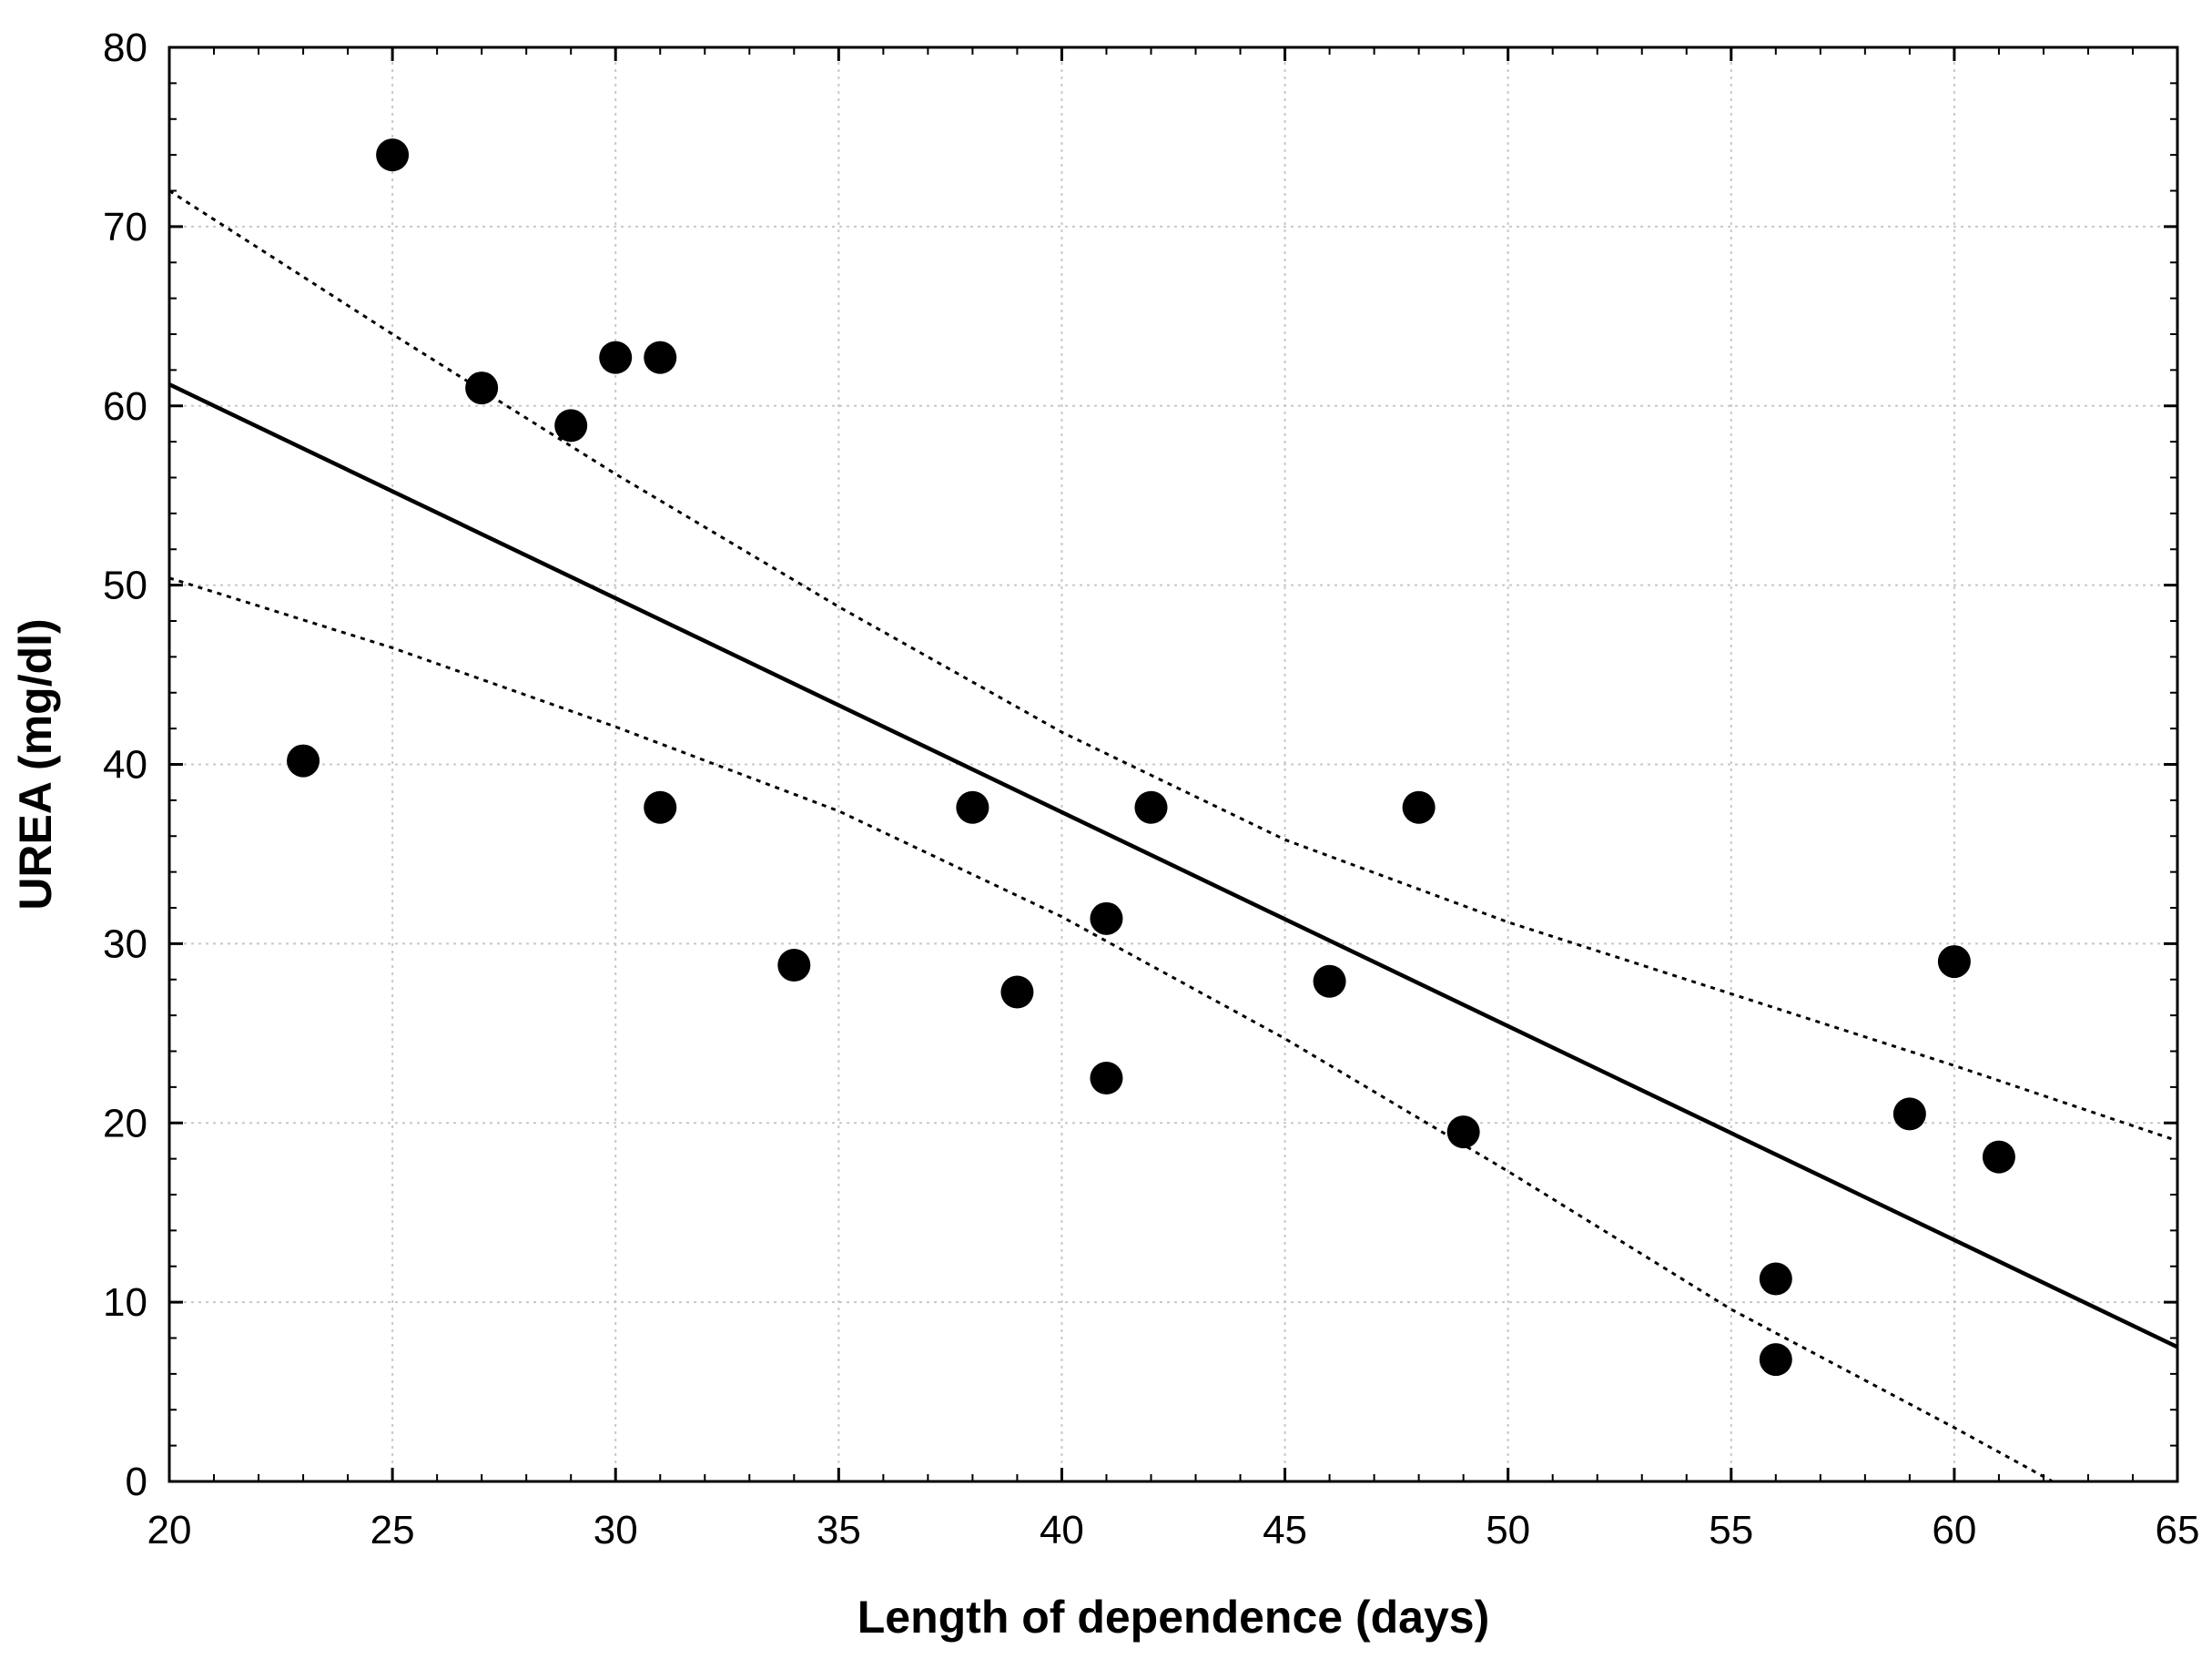 Image resolution: width=2212 pixels, height=1659 pixels. What do you see at coordinates (1285, 1530) in the screenshot?
I see `x-tick-label: 45` at bounding box center [1285, 1530].